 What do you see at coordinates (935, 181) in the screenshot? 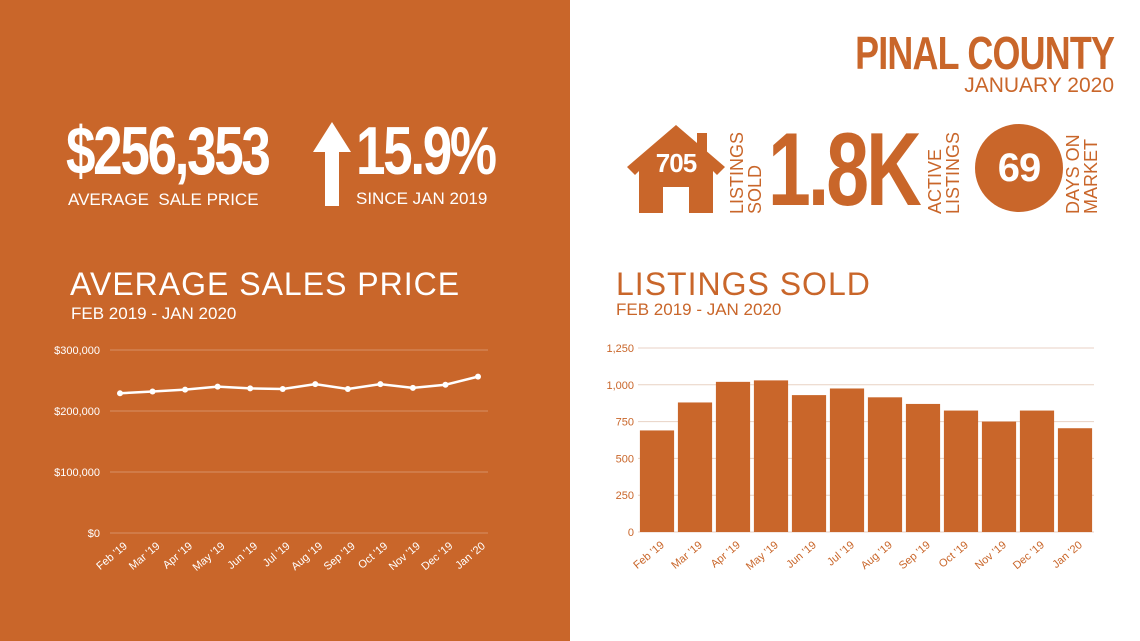
I see `active-listings-label-line-1: ACTIVE` at bounding box center [935, 181].